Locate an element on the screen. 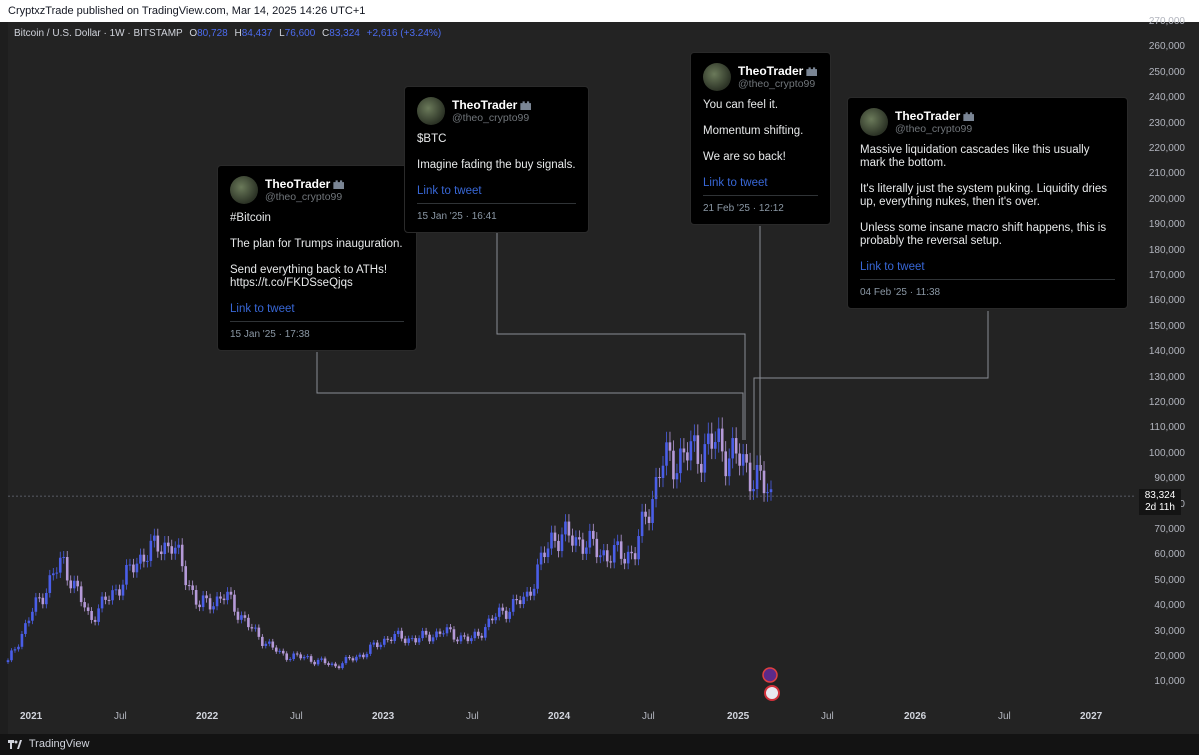 The width and height of the screenshot is (1199, 755). open-value: 80,728 is located at coordinates (212, 33).